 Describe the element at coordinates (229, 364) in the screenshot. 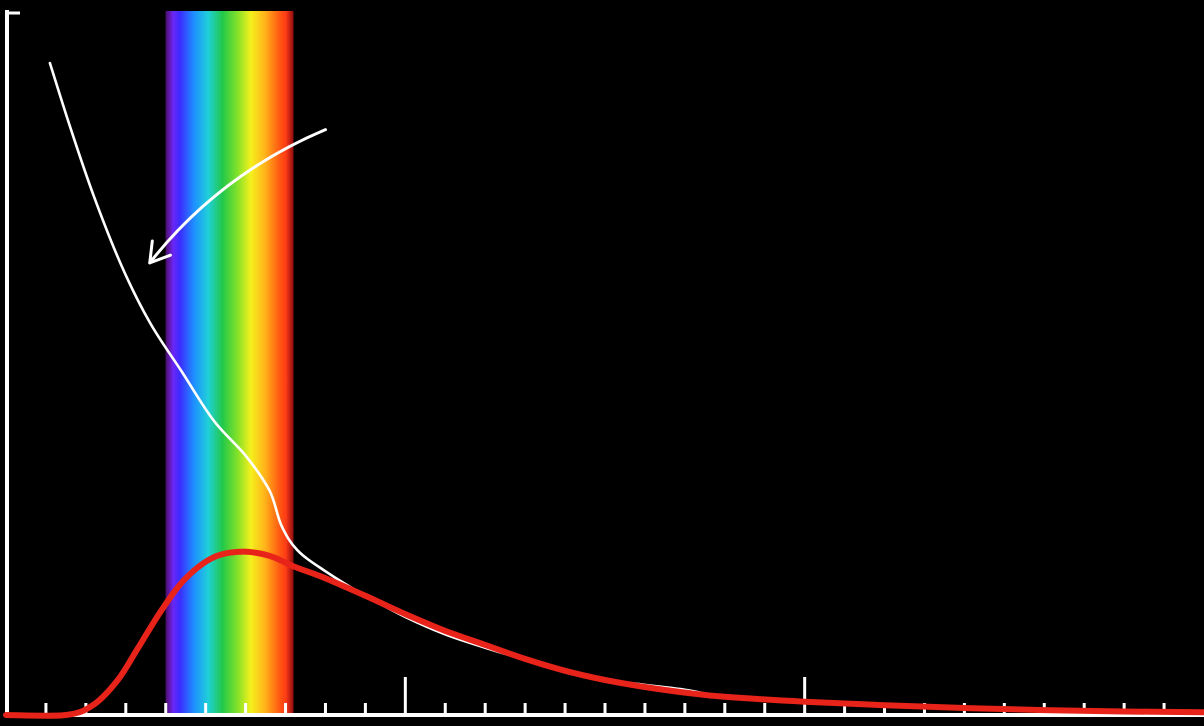

I see `visible-spectrum-band-edge-shade` at that location.